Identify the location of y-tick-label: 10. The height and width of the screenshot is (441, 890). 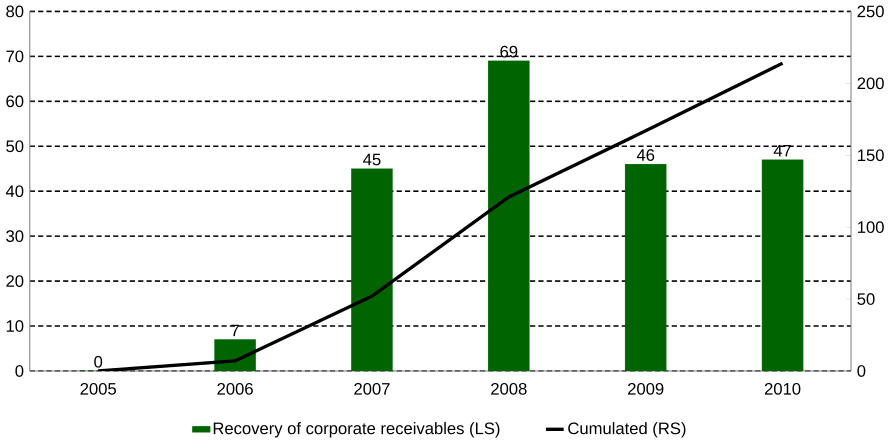
(15, 326).